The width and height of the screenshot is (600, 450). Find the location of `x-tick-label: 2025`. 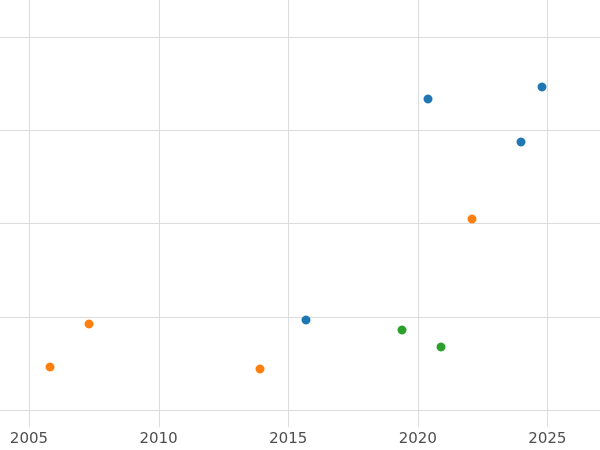

x-tick-label: 2025 is located at coordinates (547, 438).